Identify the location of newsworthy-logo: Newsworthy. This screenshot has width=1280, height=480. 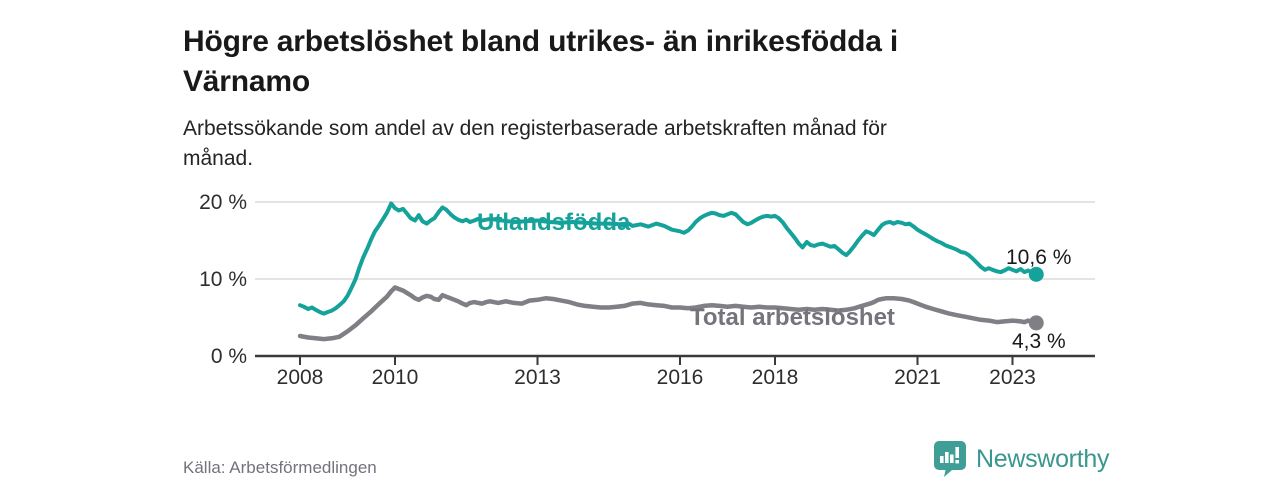
(1021, 459).